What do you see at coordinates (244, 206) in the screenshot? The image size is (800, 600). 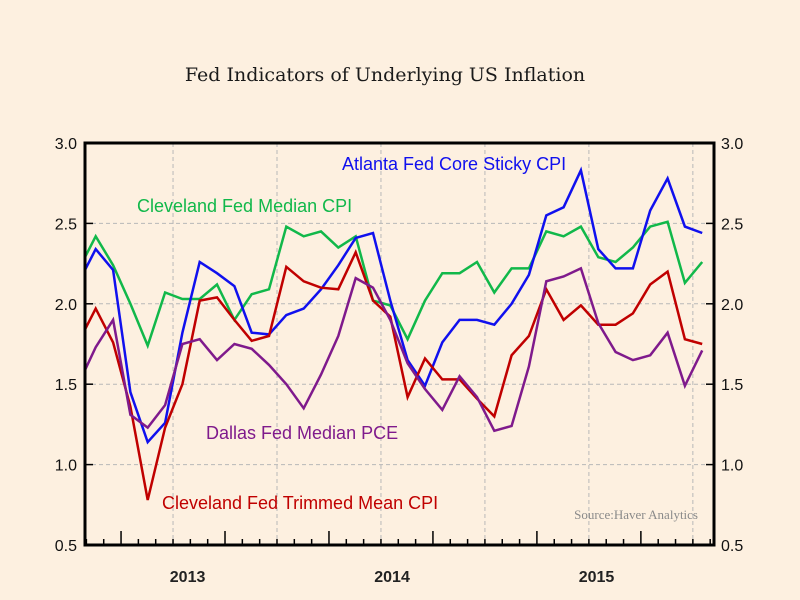 I see `label-cleveland-fed-median-cpi: Cleveland Fed Median CPI` at bounding box center [244, 206].